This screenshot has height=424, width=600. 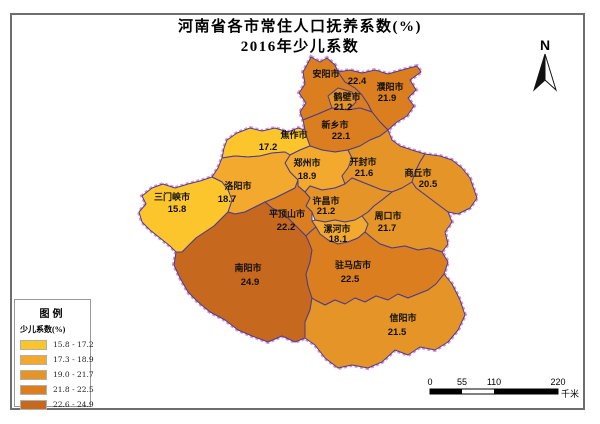 What do you see at coordinates (387, 215) in the screenshot?
I see `city-name-zhoukou: 周口市` at bounding box center [387, 215].